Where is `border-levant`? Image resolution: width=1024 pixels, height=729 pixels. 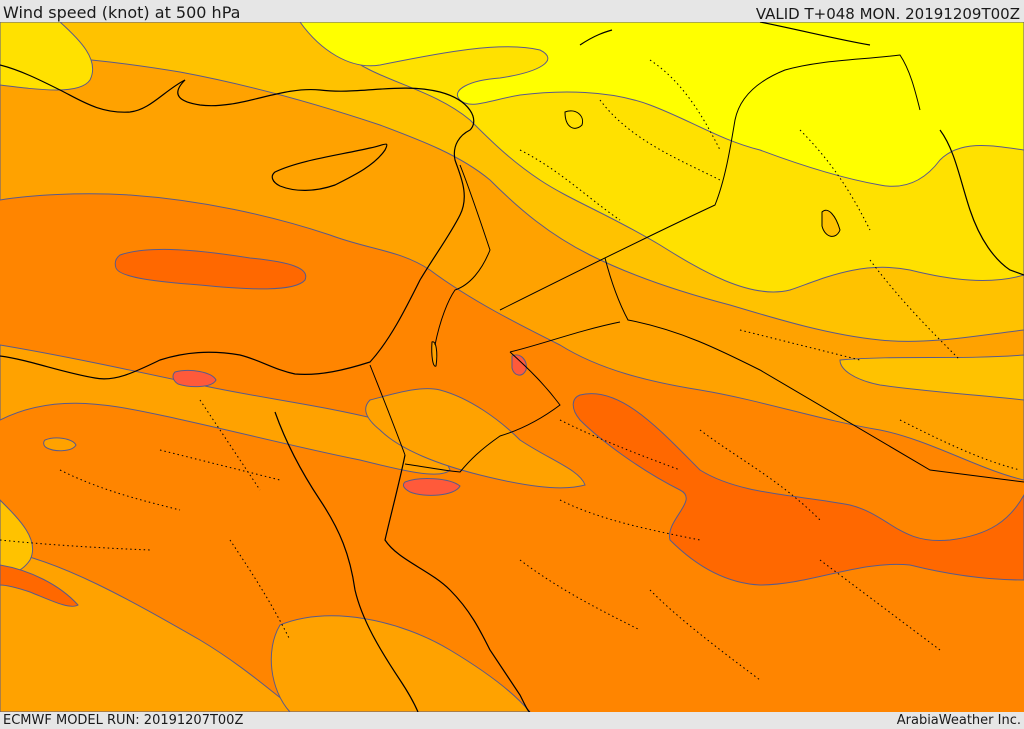 border-levant is located at coordinates (462, 255).